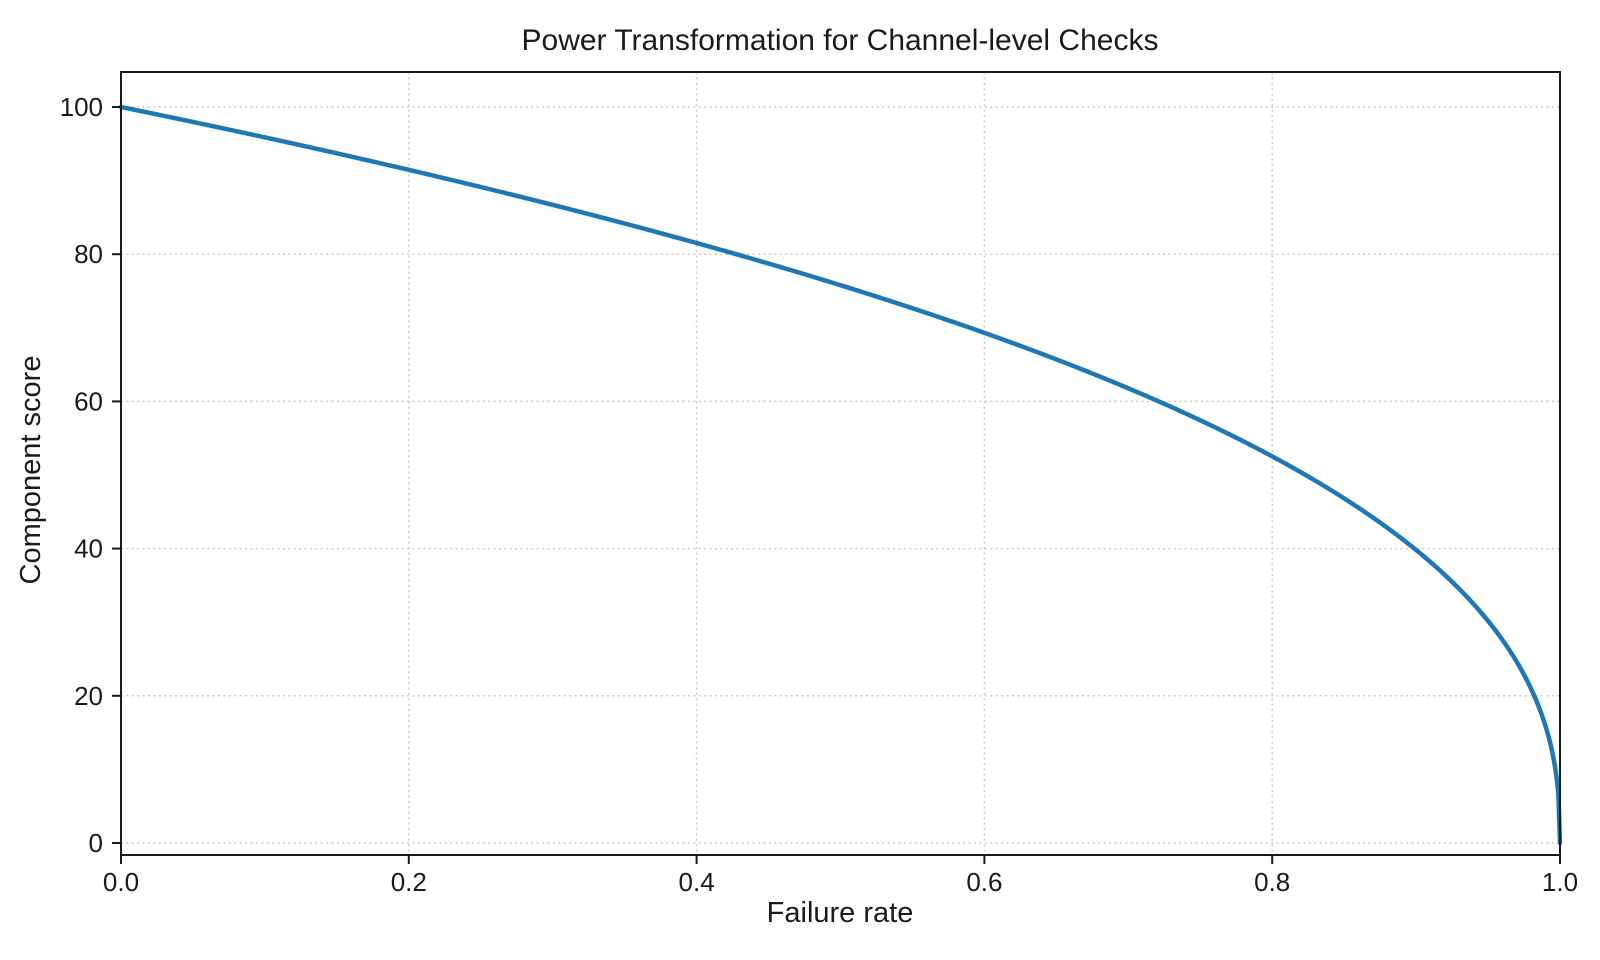  What do you see at coordinates (121, 882) in the screenshot?
I see `x-tick-label: 0.0` at bounding box center [121, 882].